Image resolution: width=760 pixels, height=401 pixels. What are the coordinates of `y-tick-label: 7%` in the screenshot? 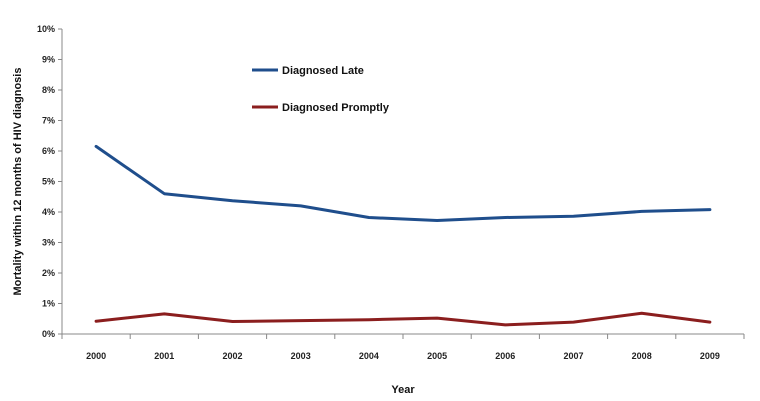 It's located at (48, 121).